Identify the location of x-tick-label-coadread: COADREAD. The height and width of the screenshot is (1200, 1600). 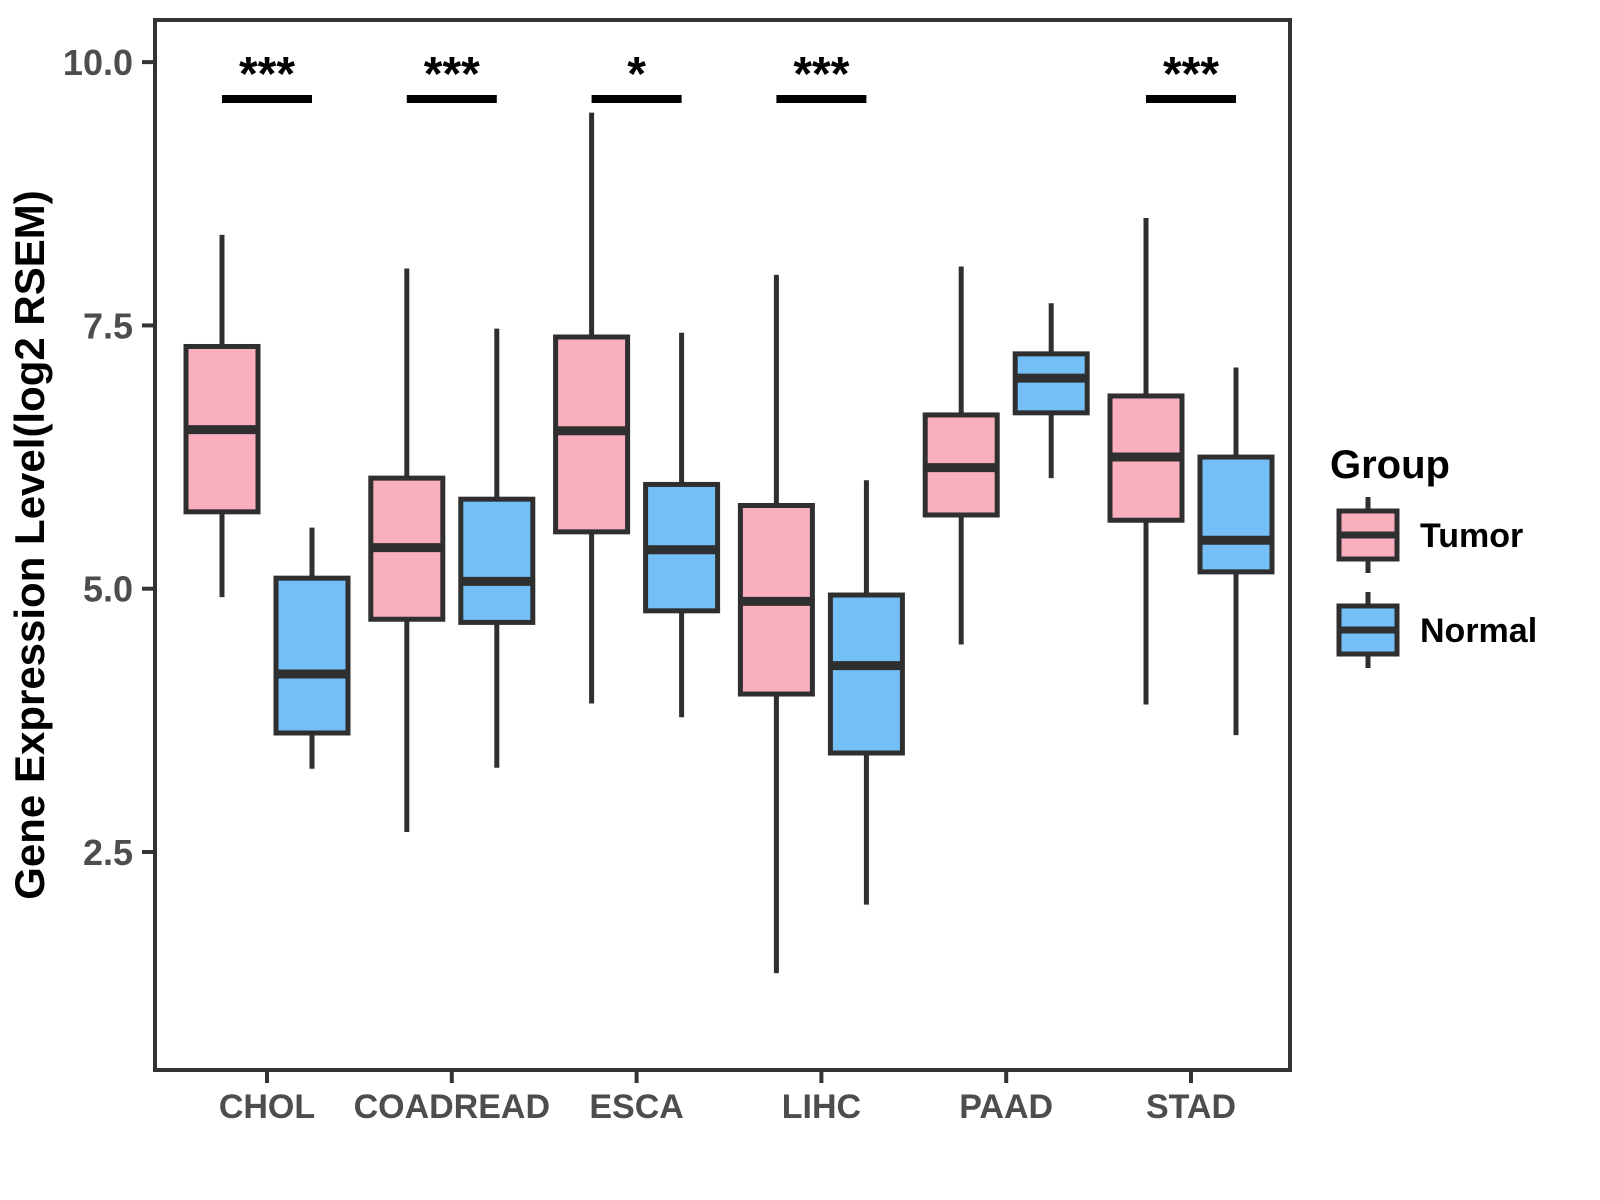
(452, 1107).